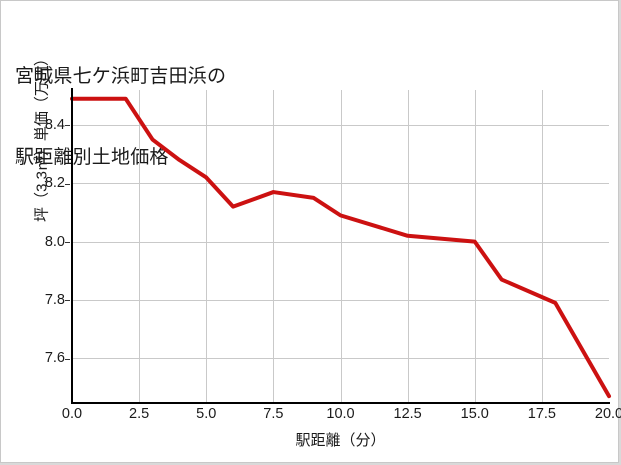  Describe the element at coordinates (54, 241) in the screenshot. I see `y-axis-tick-label: 8.0` at that location.